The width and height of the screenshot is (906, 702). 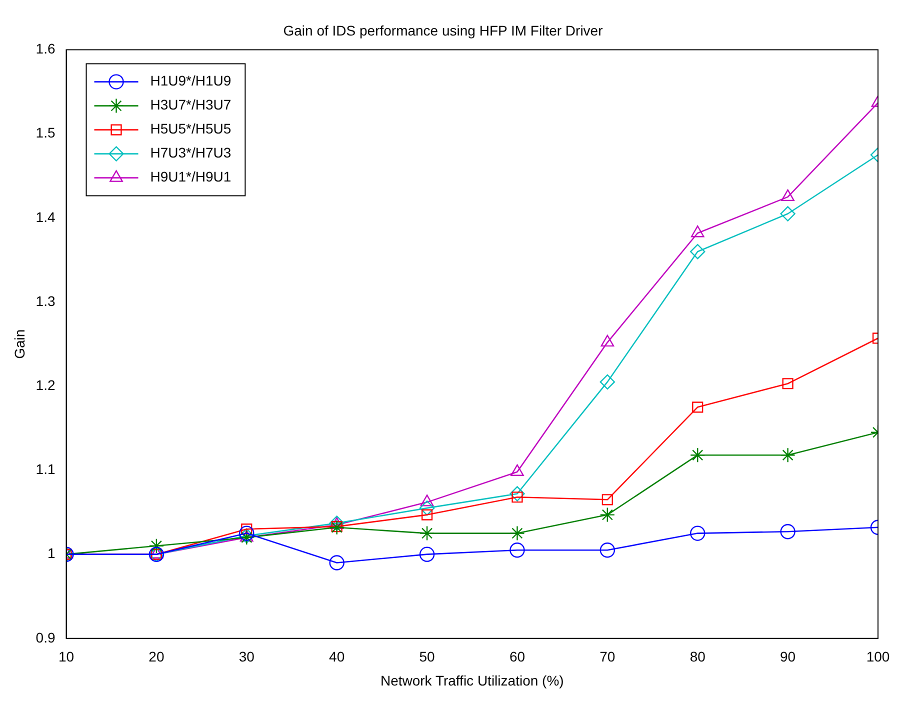 What do you see at coordinates (46, 216) in the screenshot?
I see `y-tick-label: 1.4` at bounding box center [46, 216].